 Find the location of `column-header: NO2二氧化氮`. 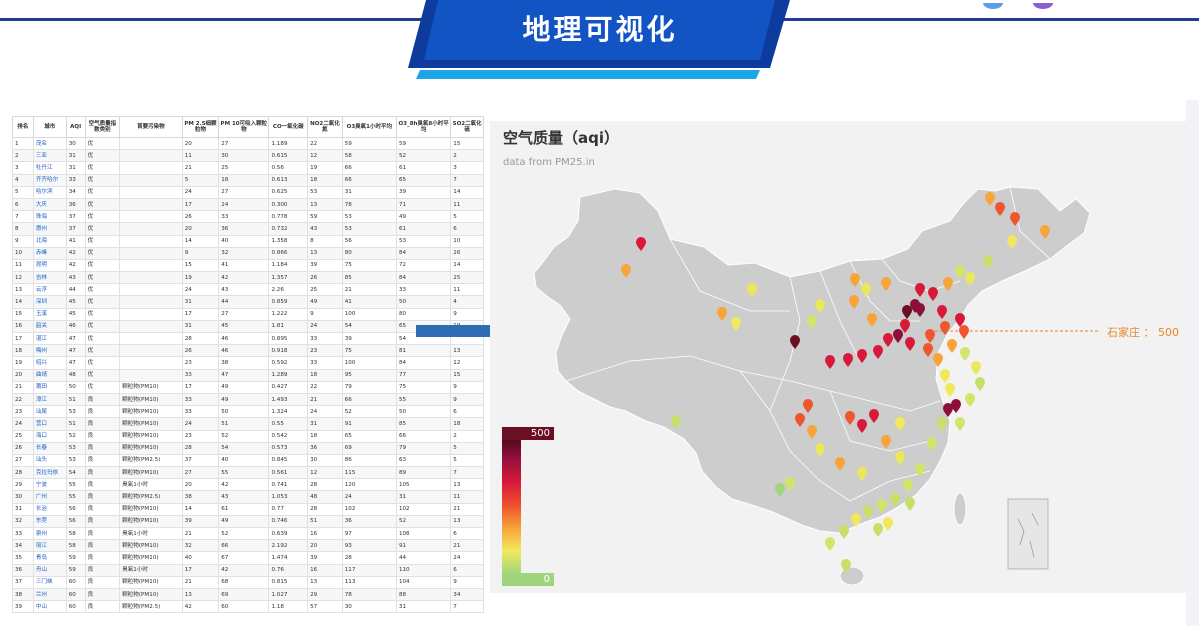

column-header: NO2二氧化氮 is located at coordinates (325, 127).